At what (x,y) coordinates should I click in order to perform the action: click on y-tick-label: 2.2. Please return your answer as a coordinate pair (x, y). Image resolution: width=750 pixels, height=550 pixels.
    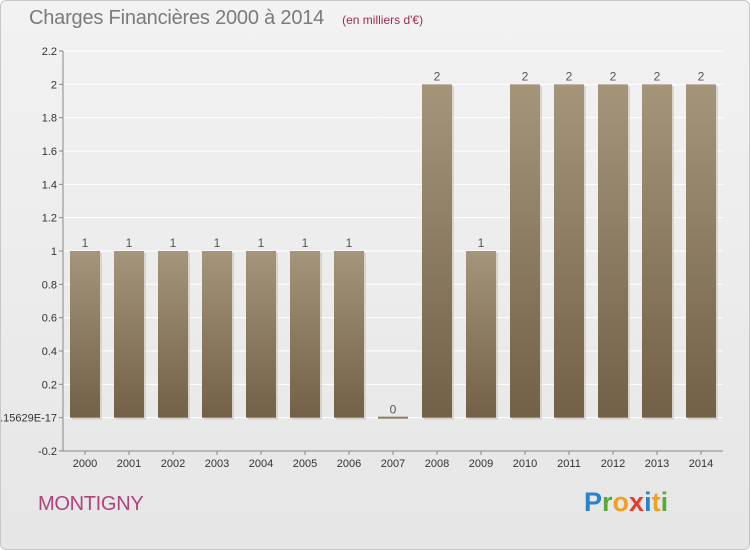
    Looking at the image, I should click on (49, 52).